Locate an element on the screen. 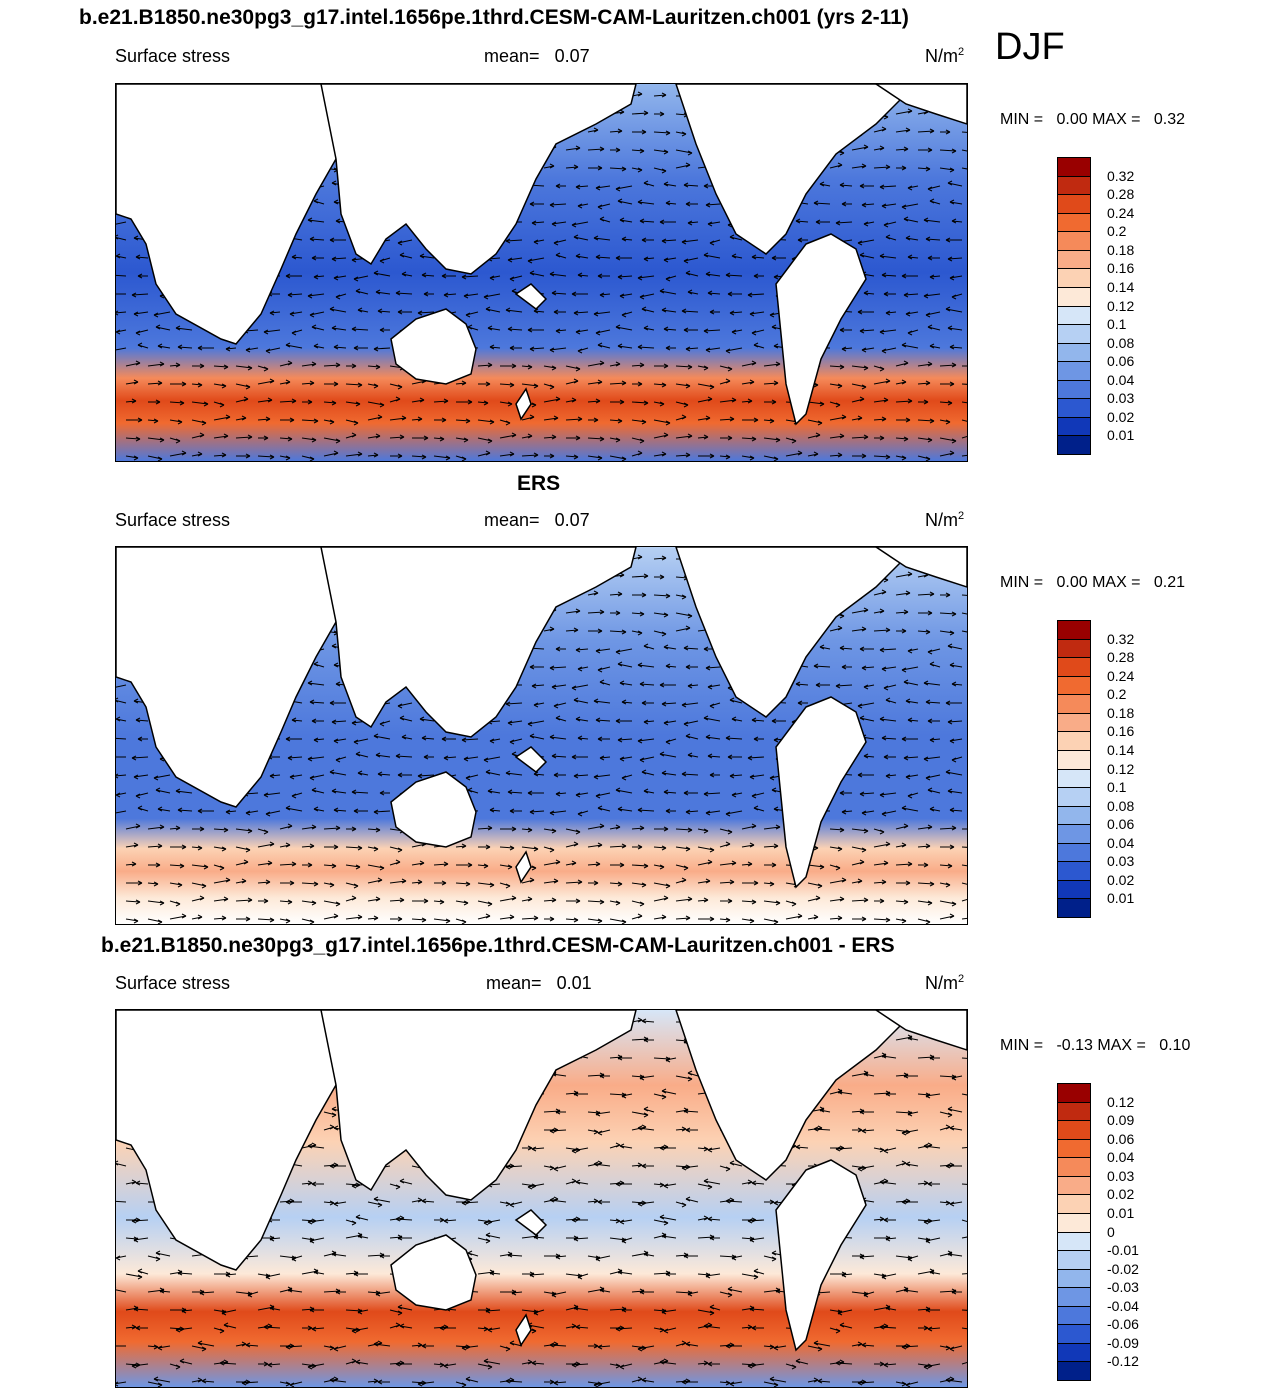  panel-2-variable: Surface stress is located at coordinates (173, 520).